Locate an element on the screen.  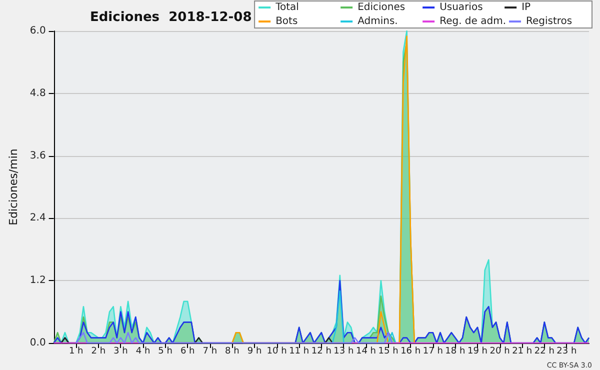
legend-label: Usuarios is located at coordinates (461, 7).